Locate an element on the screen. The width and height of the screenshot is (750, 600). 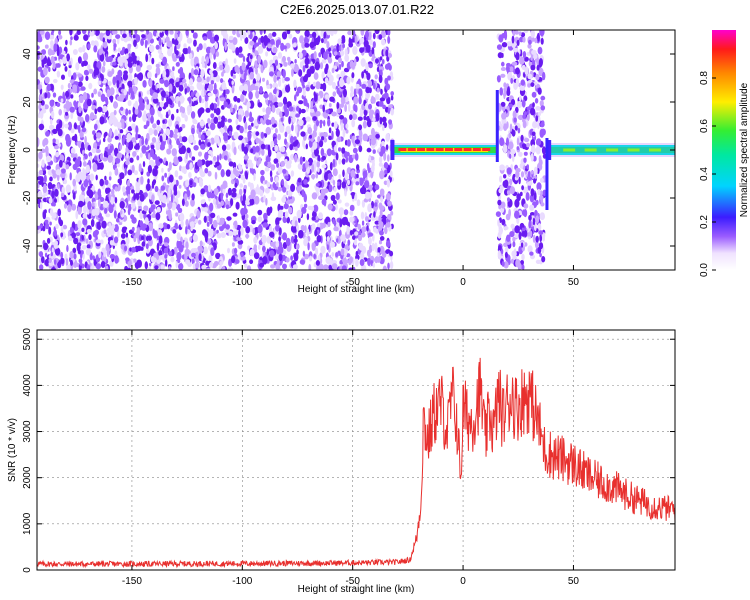
y-tick-label: 40 is located at coordinates (27, 54).